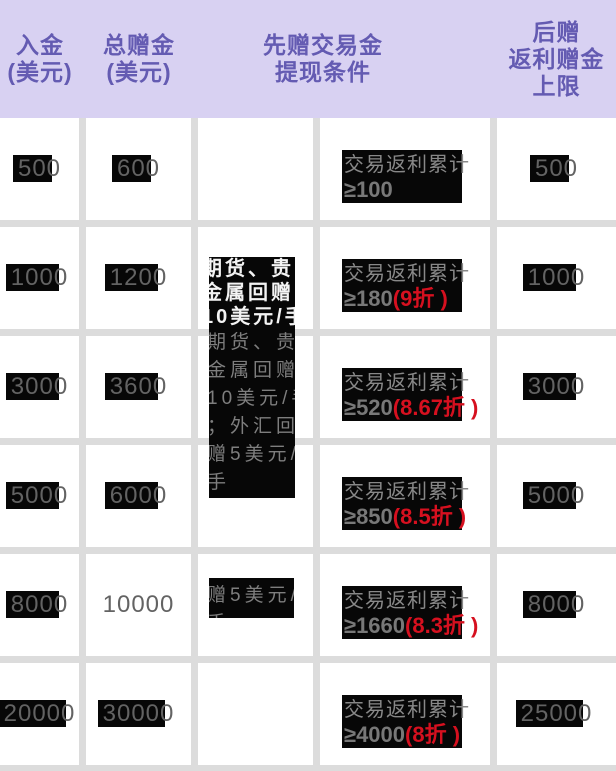 This screenshot has height=771, width=616. Describe the element at coordinates (37, 495) in the screenshot. I see `deposit-value: 5000` at that location.